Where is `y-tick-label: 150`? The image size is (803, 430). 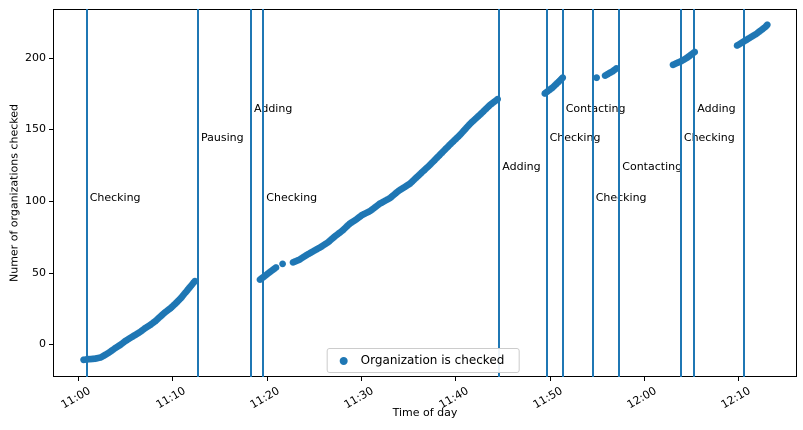
y-tick-label: 150 is located at coordinates (35, 129).